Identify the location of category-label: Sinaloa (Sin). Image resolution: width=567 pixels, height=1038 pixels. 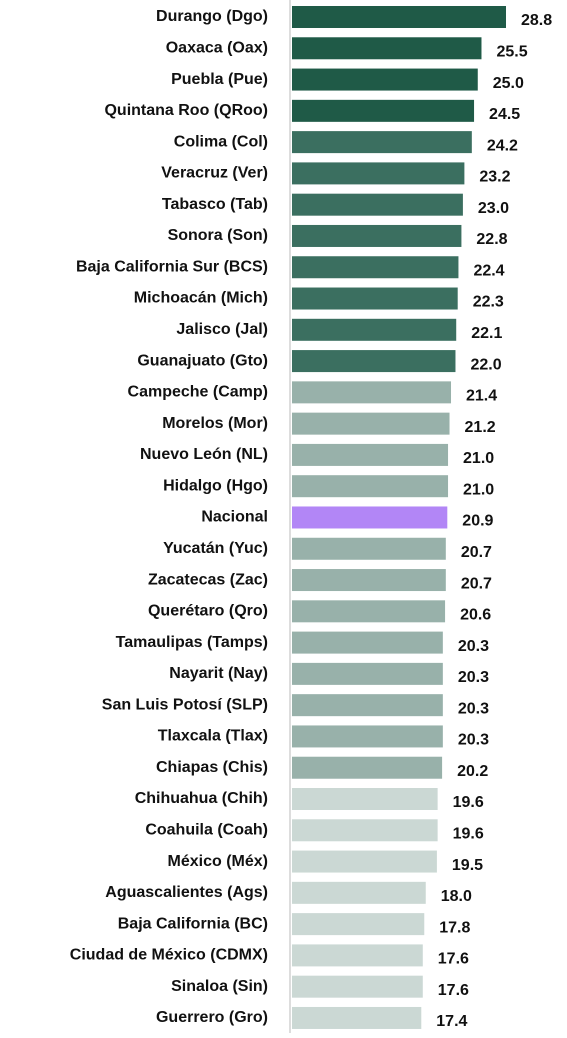
(219, 986).